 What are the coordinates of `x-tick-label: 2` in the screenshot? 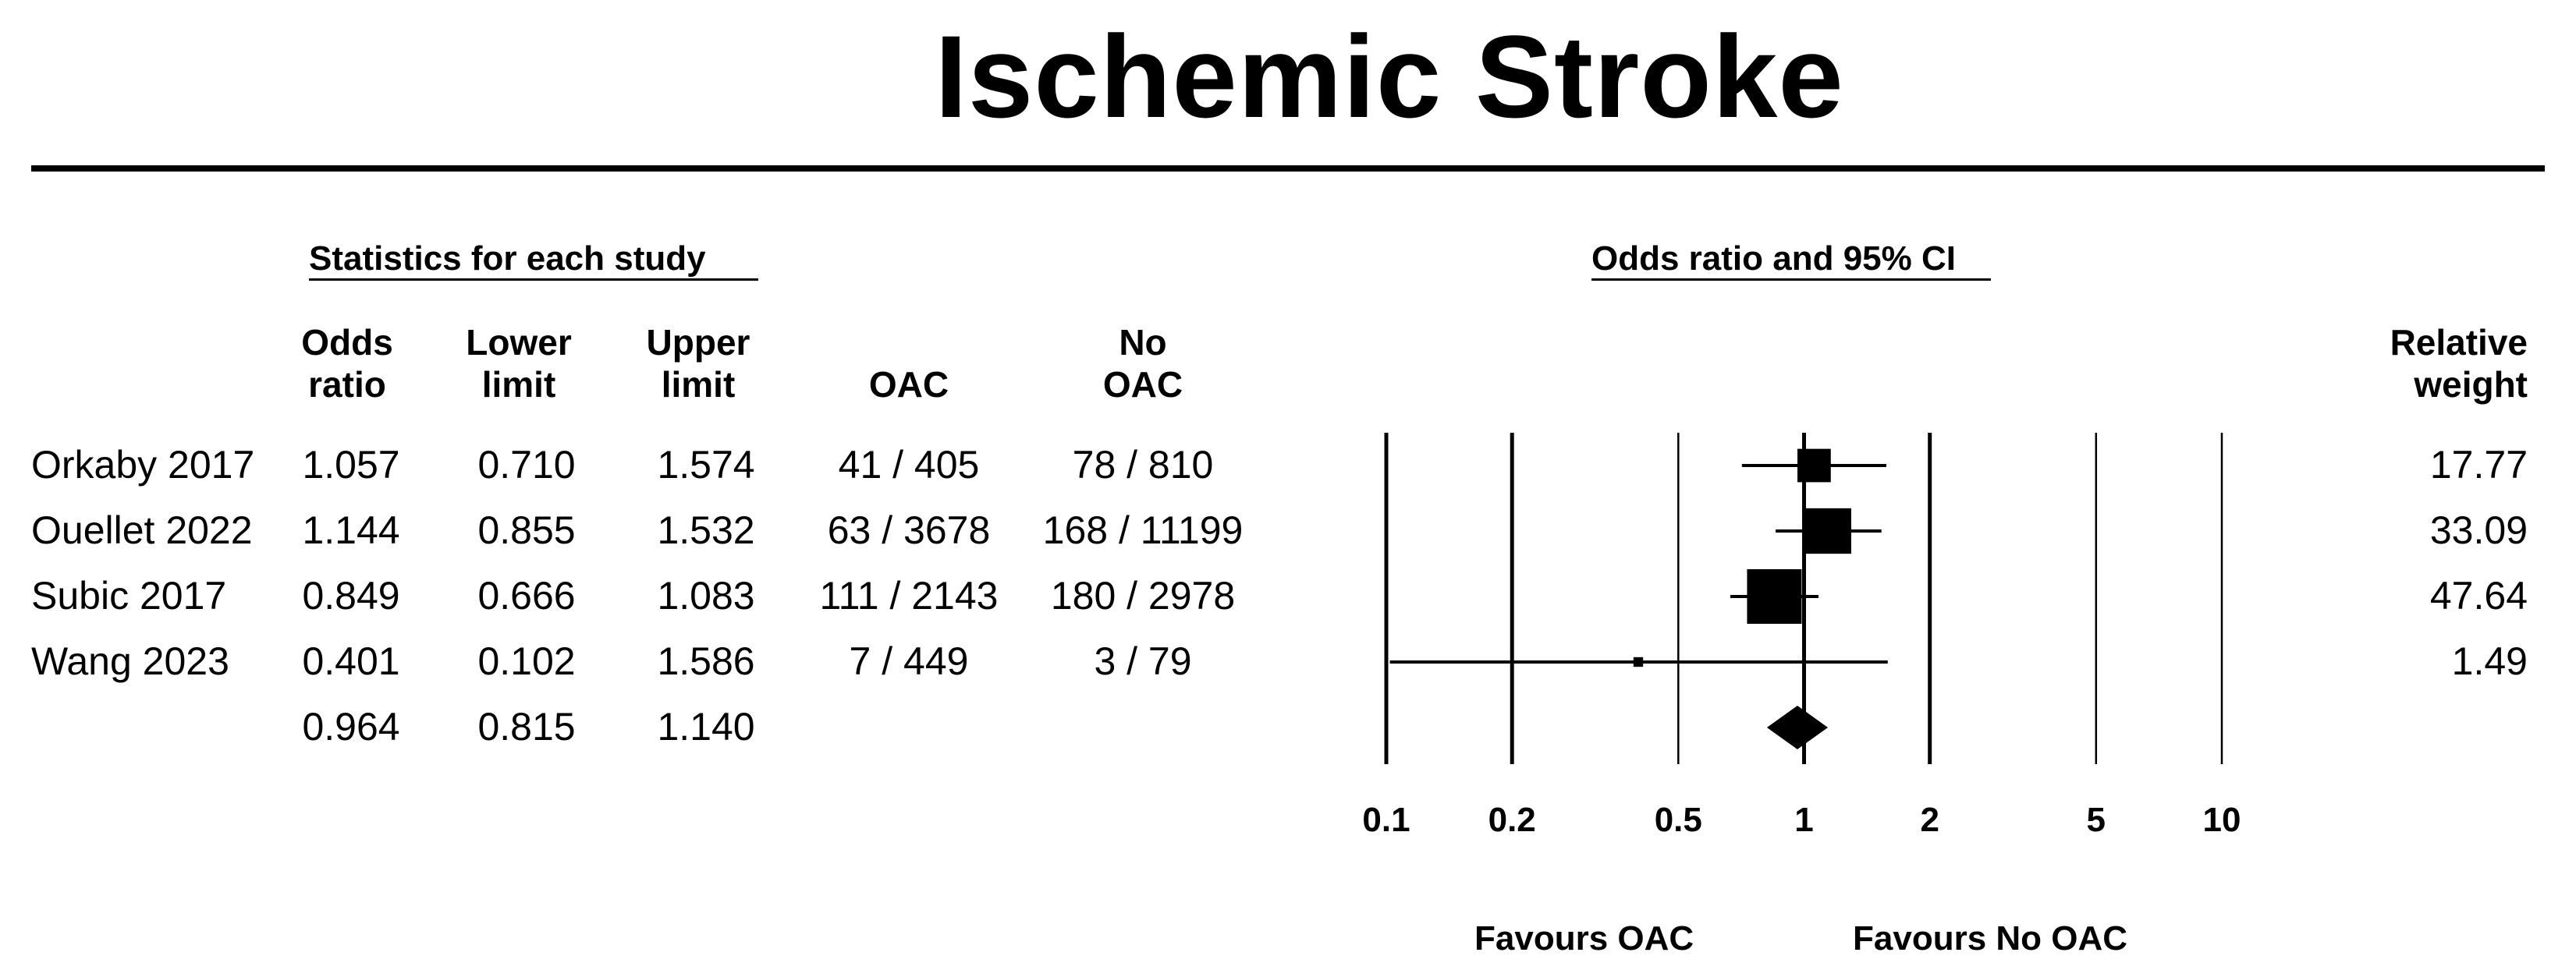 It's located at (1929, 820).